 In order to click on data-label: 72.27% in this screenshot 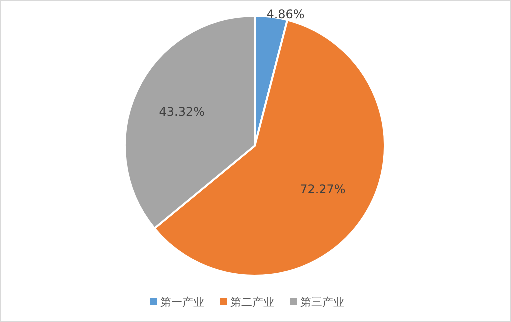, I will do `click(323, 189)`.